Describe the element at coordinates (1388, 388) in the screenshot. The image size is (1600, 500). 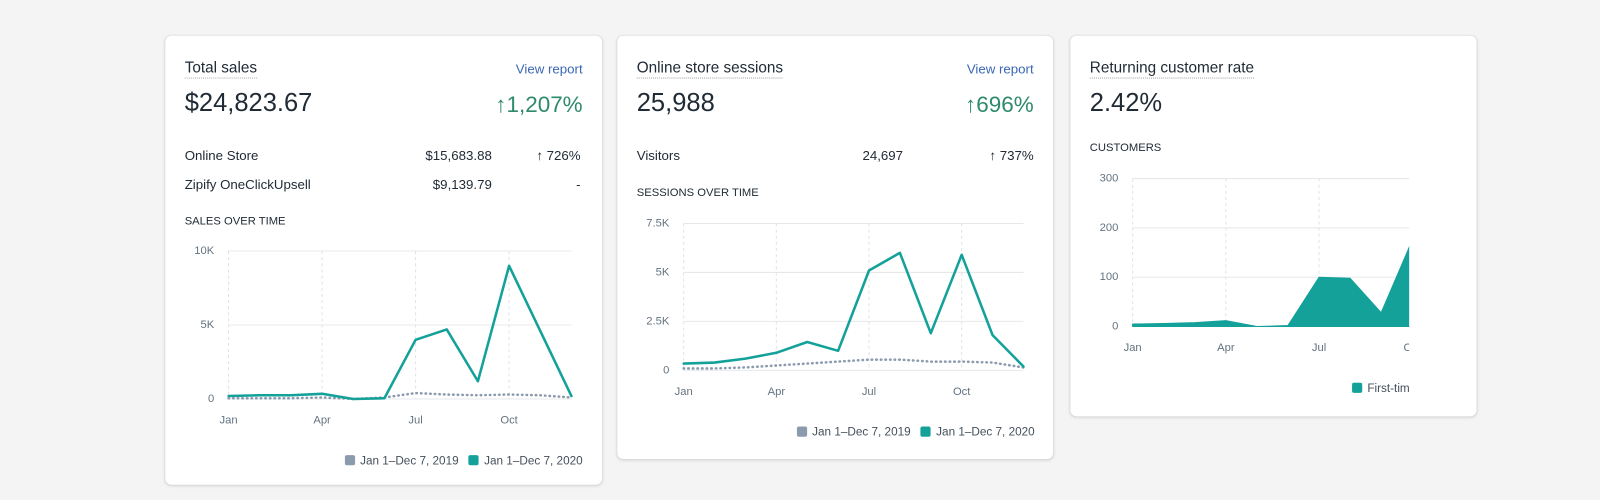
I see `legend-label: First-time` at that location.